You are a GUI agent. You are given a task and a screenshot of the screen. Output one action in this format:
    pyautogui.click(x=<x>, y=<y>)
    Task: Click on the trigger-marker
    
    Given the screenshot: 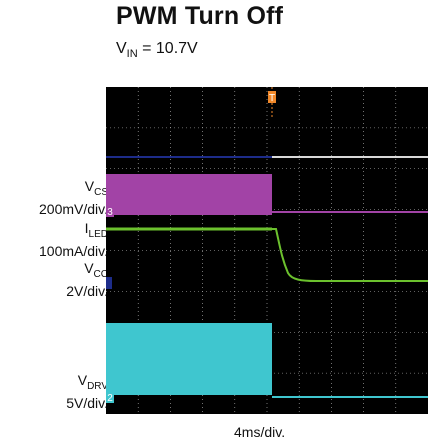 What is the action you would take?
    pyautogui.click(x=272, y=97)
    